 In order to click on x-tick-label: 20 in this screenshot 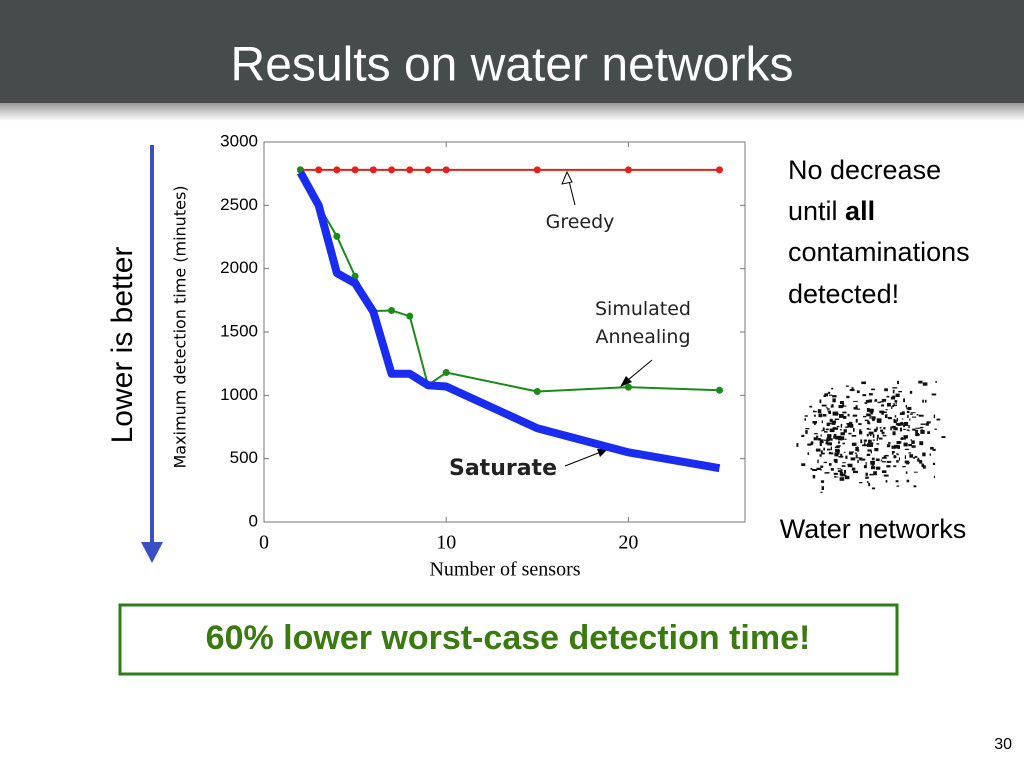, I will do `click(628, 543)`.